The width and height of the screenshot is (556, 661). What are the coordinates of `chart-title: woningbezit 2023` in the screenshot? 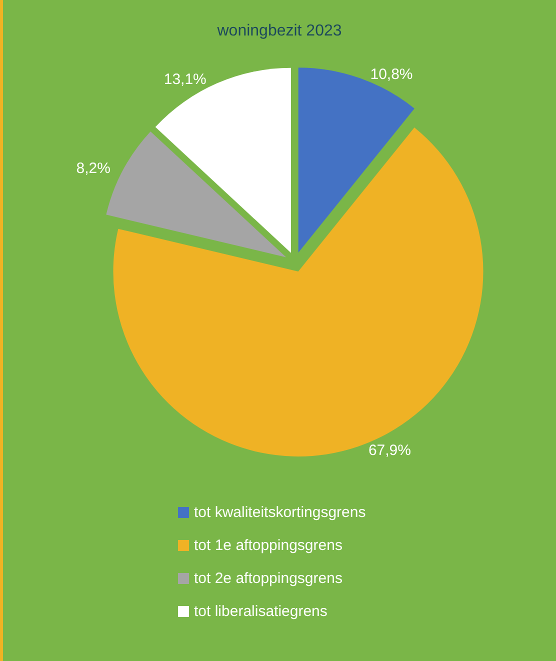 It's located at (279, 31).